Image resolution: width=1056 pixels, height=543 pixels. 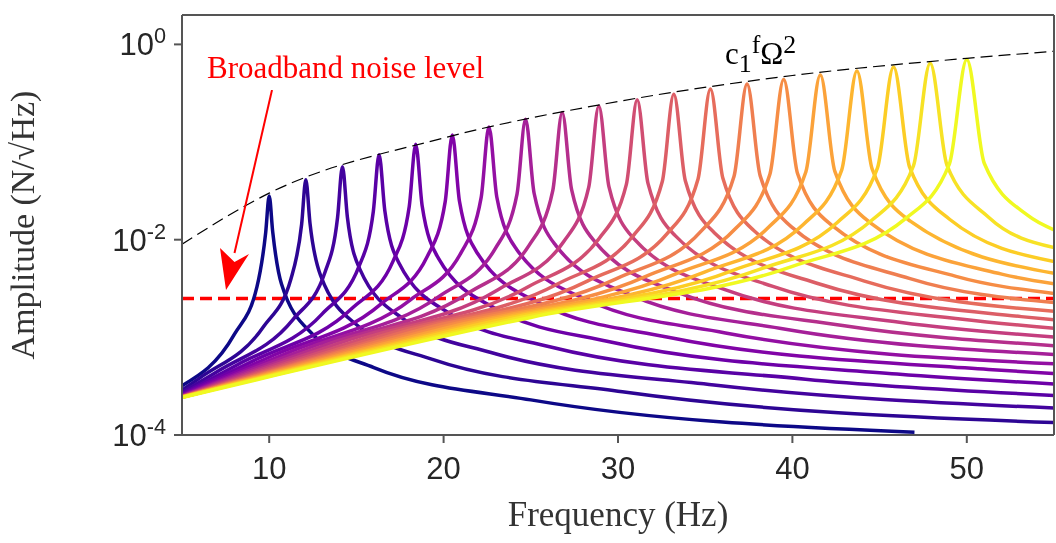 What do you see at coordinates (139, 238) in the screenshot?
I see `y-tick-label: 10$^{-2}$` at bounding box center [139, 238].